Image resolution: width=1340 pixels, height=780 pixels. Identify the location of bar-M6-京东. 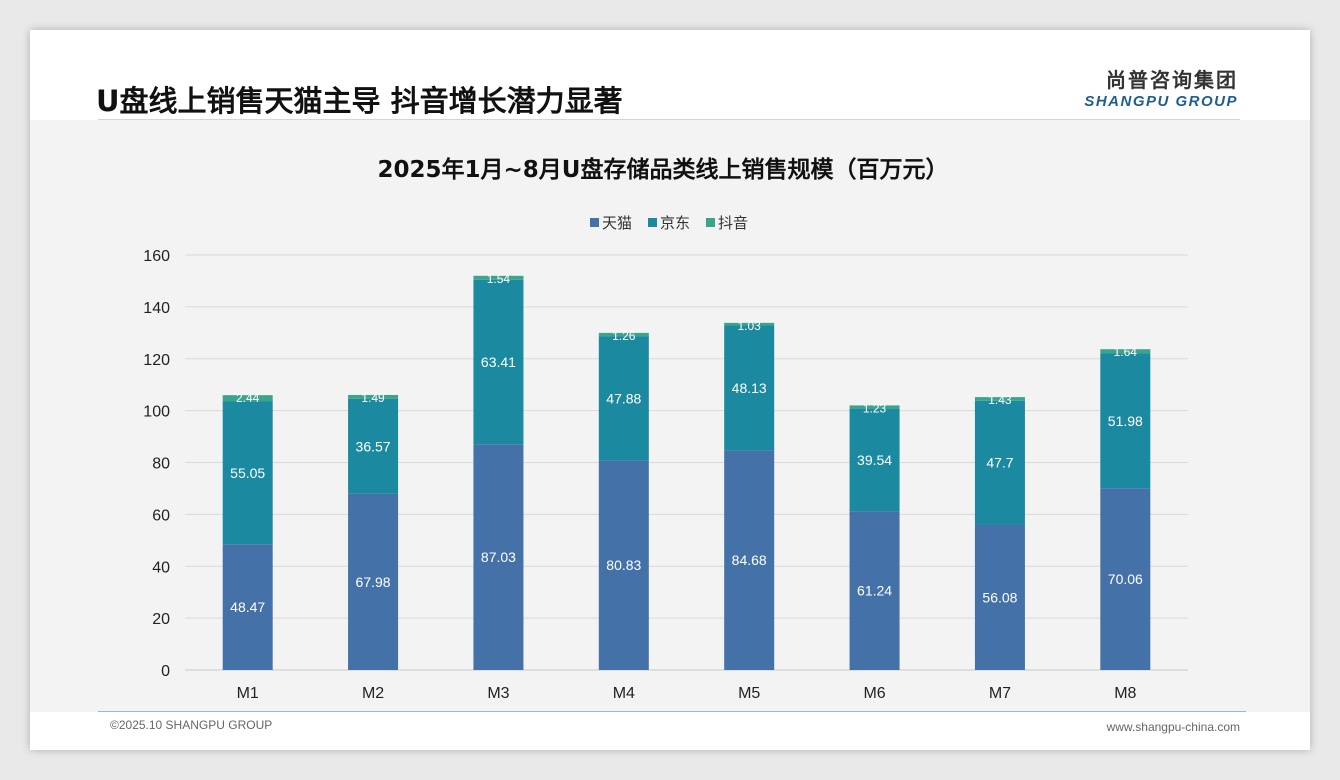
(874, 460).